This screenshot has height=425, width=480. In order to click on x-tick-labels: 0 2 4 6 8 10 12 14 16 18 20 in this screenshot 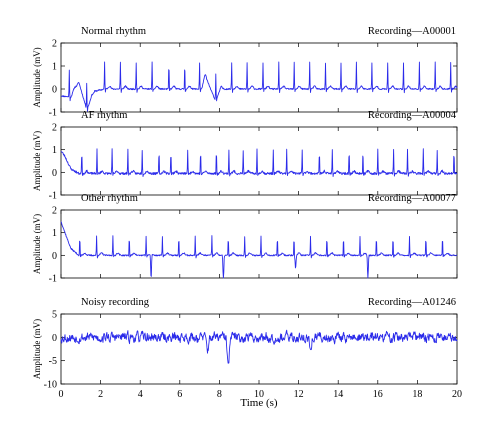, I will do `click(261, 394)`.